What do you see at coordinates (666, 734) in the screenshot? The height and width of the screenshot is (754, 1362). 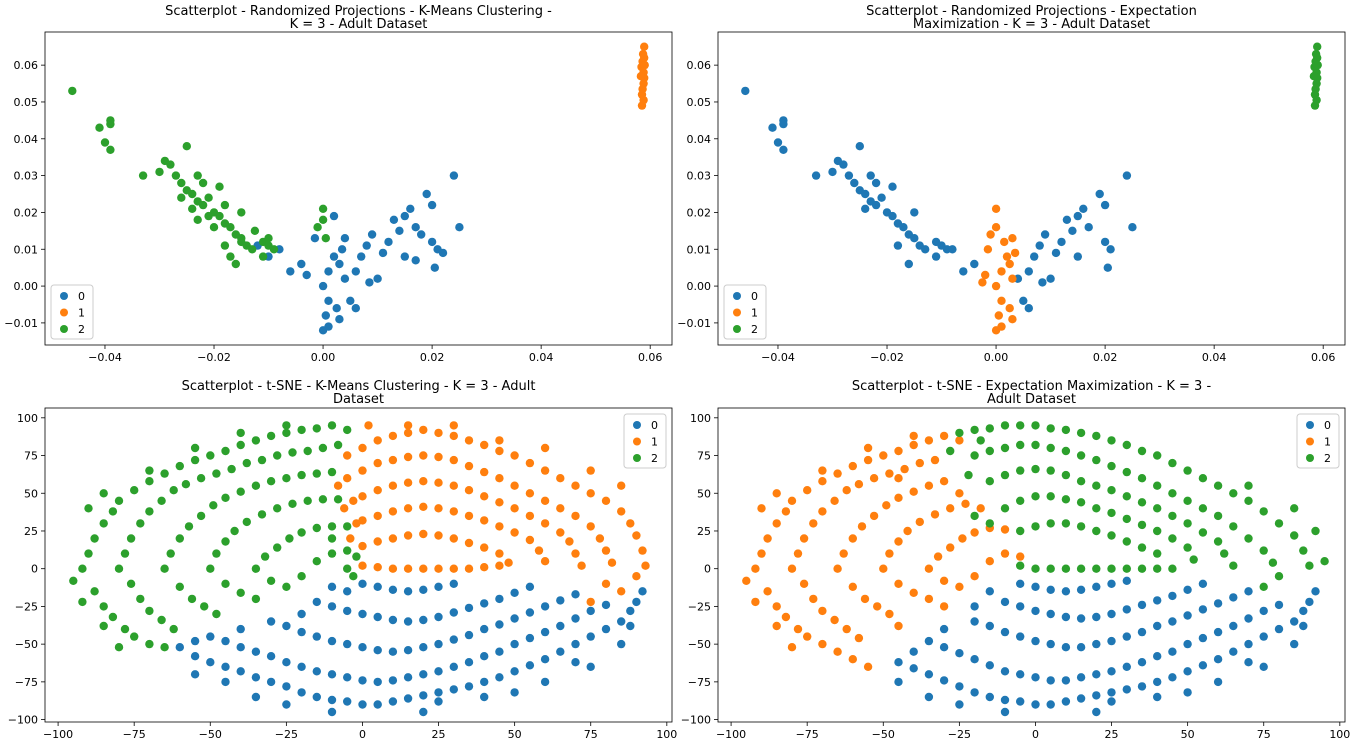 I see `x-tick-label: 100` at bounding box center [666, 734].